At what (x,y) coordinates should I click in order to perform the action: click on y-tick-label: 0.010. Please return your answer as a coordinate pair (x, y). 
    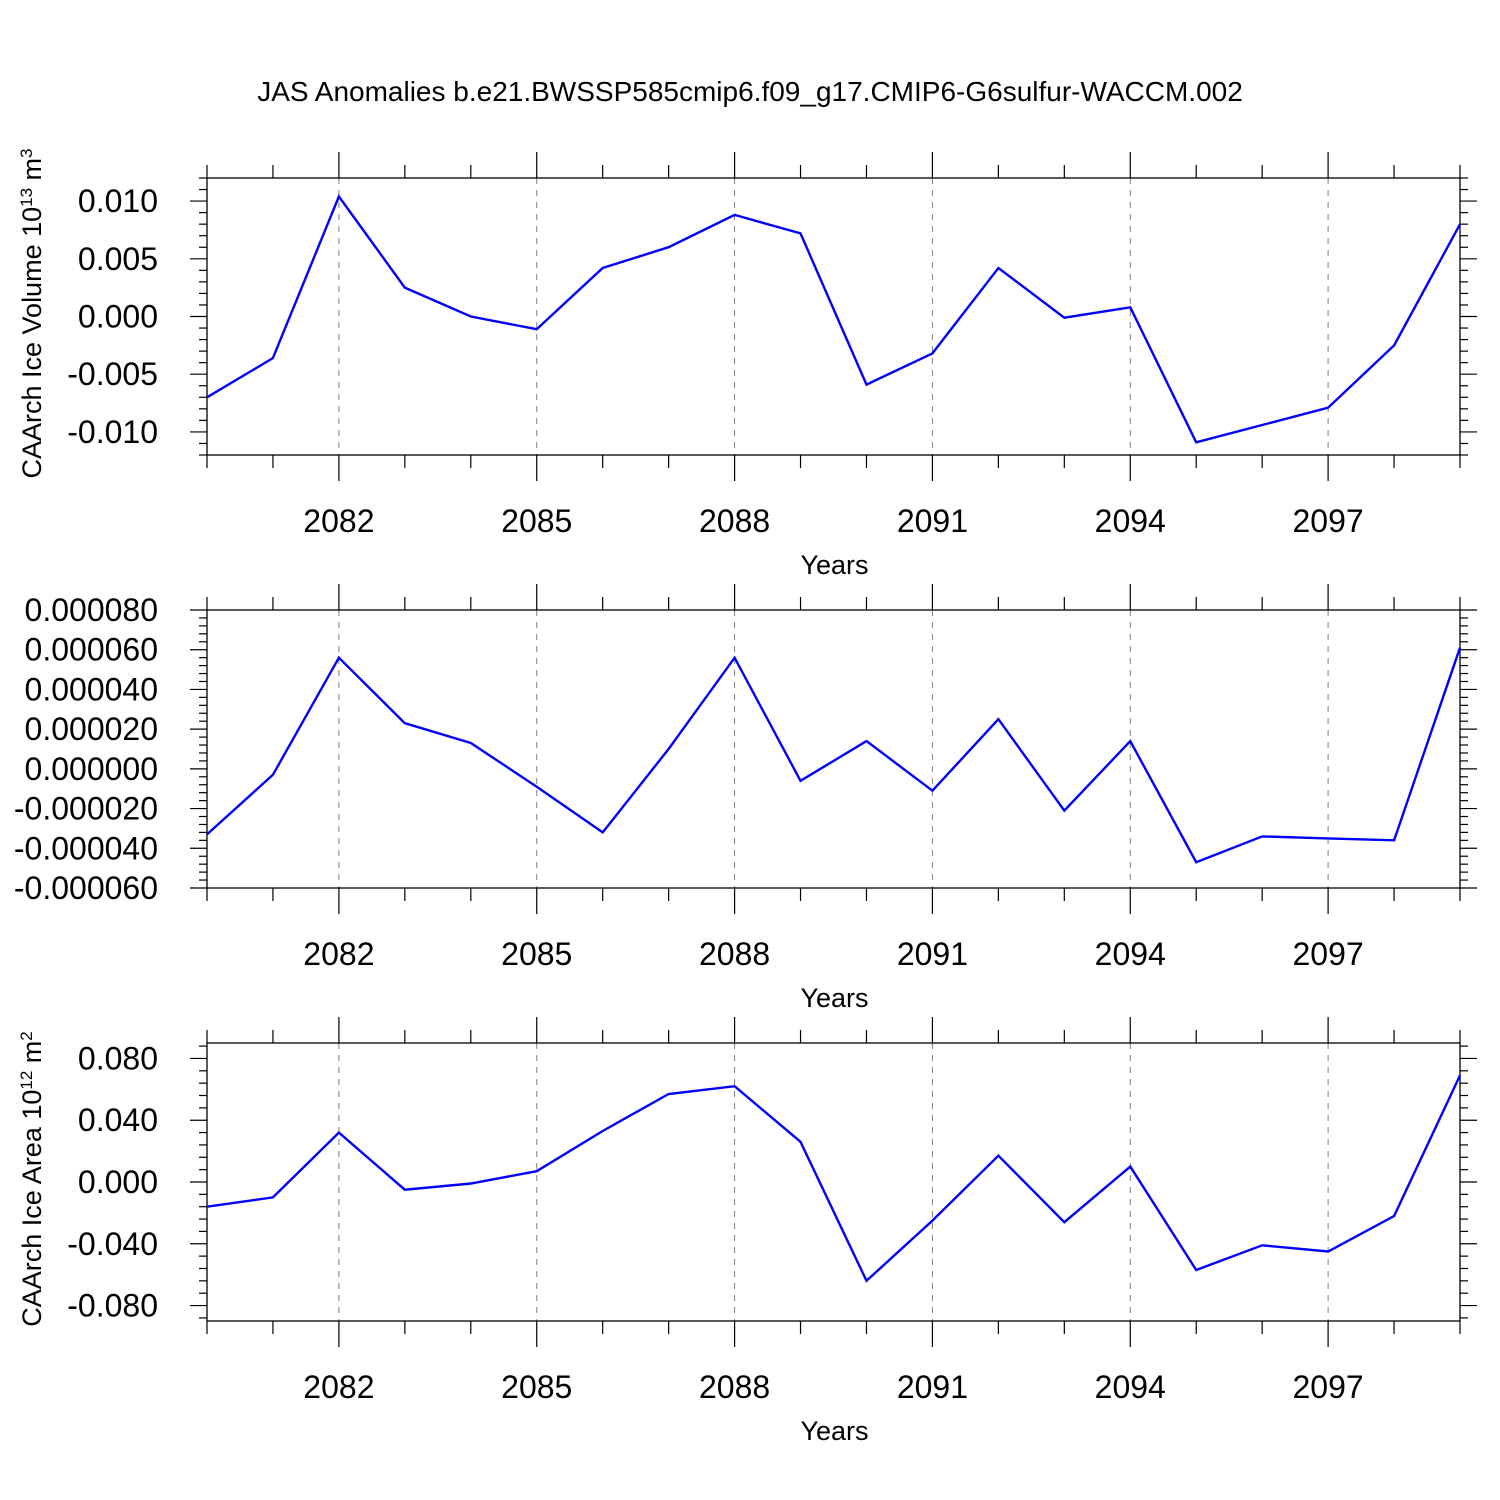
    Looking at the image, I should click on (118, 201).